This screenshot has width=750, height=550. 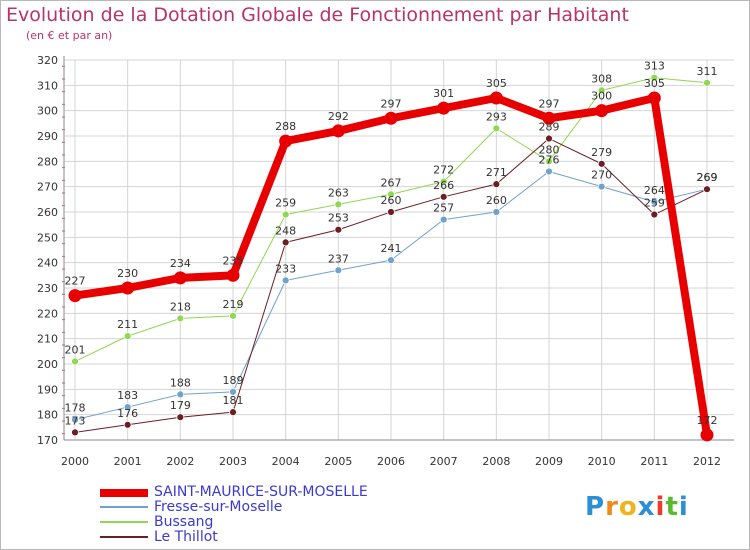 What do you see at coordinates (549, 149) in the screenshot?
I see `data-label: 280` at bounding box center [549, 149].